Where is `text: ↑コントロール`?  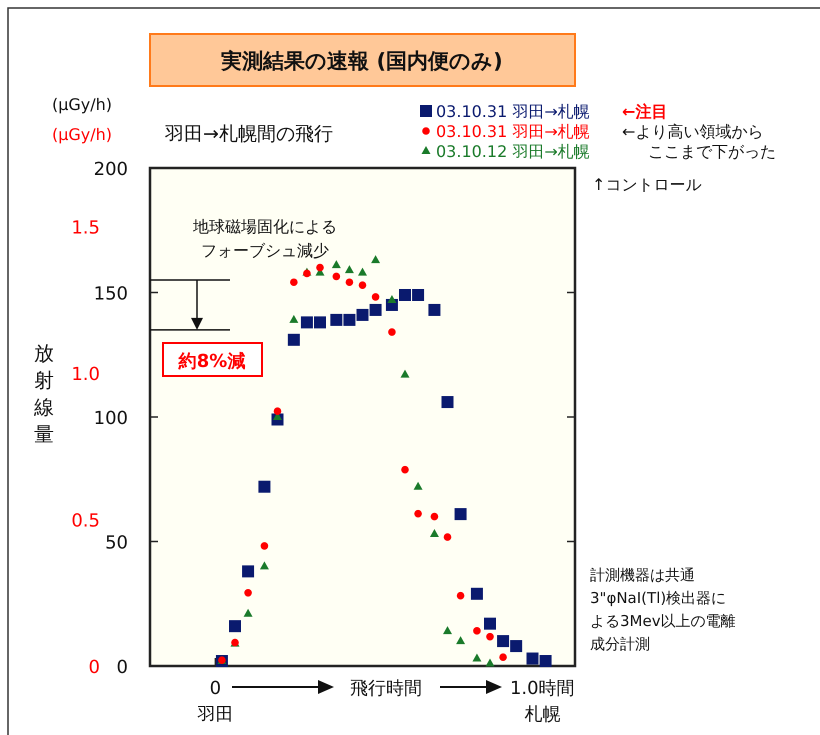
text: ↑コントロール is located at coordinates (647, 184).